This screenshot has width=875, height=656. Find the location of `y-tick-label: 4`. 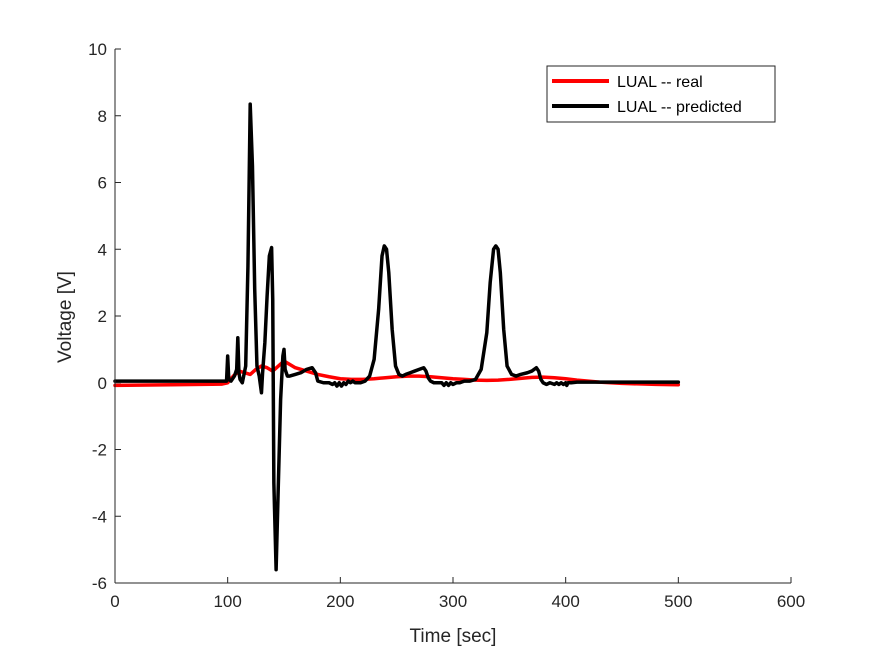

y-tick-label: 4 is located at coordinates (102, 249).